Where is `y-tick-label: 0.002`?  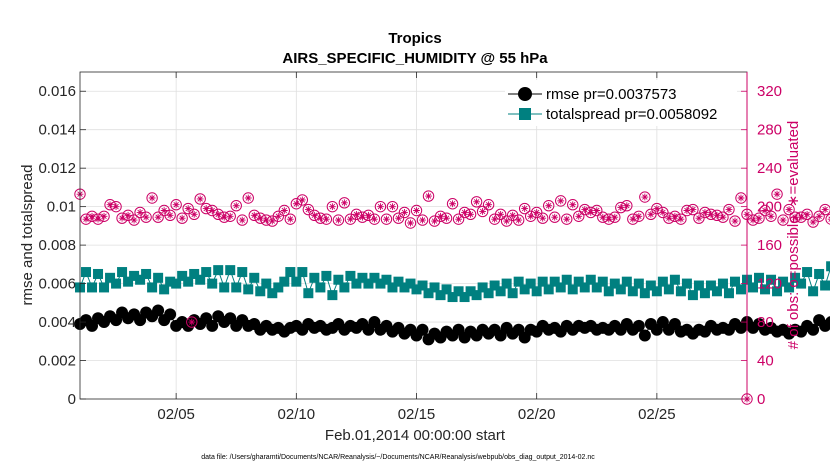
y-tick-label: 0.002 is located at coordinates (57, 361).